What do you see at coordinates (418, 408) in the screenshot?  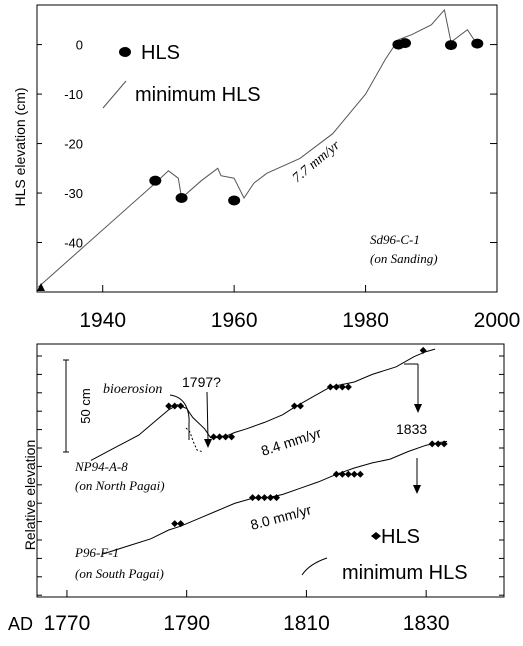 I see `event-1833-arrowhead` at bounding box center [418, 408].